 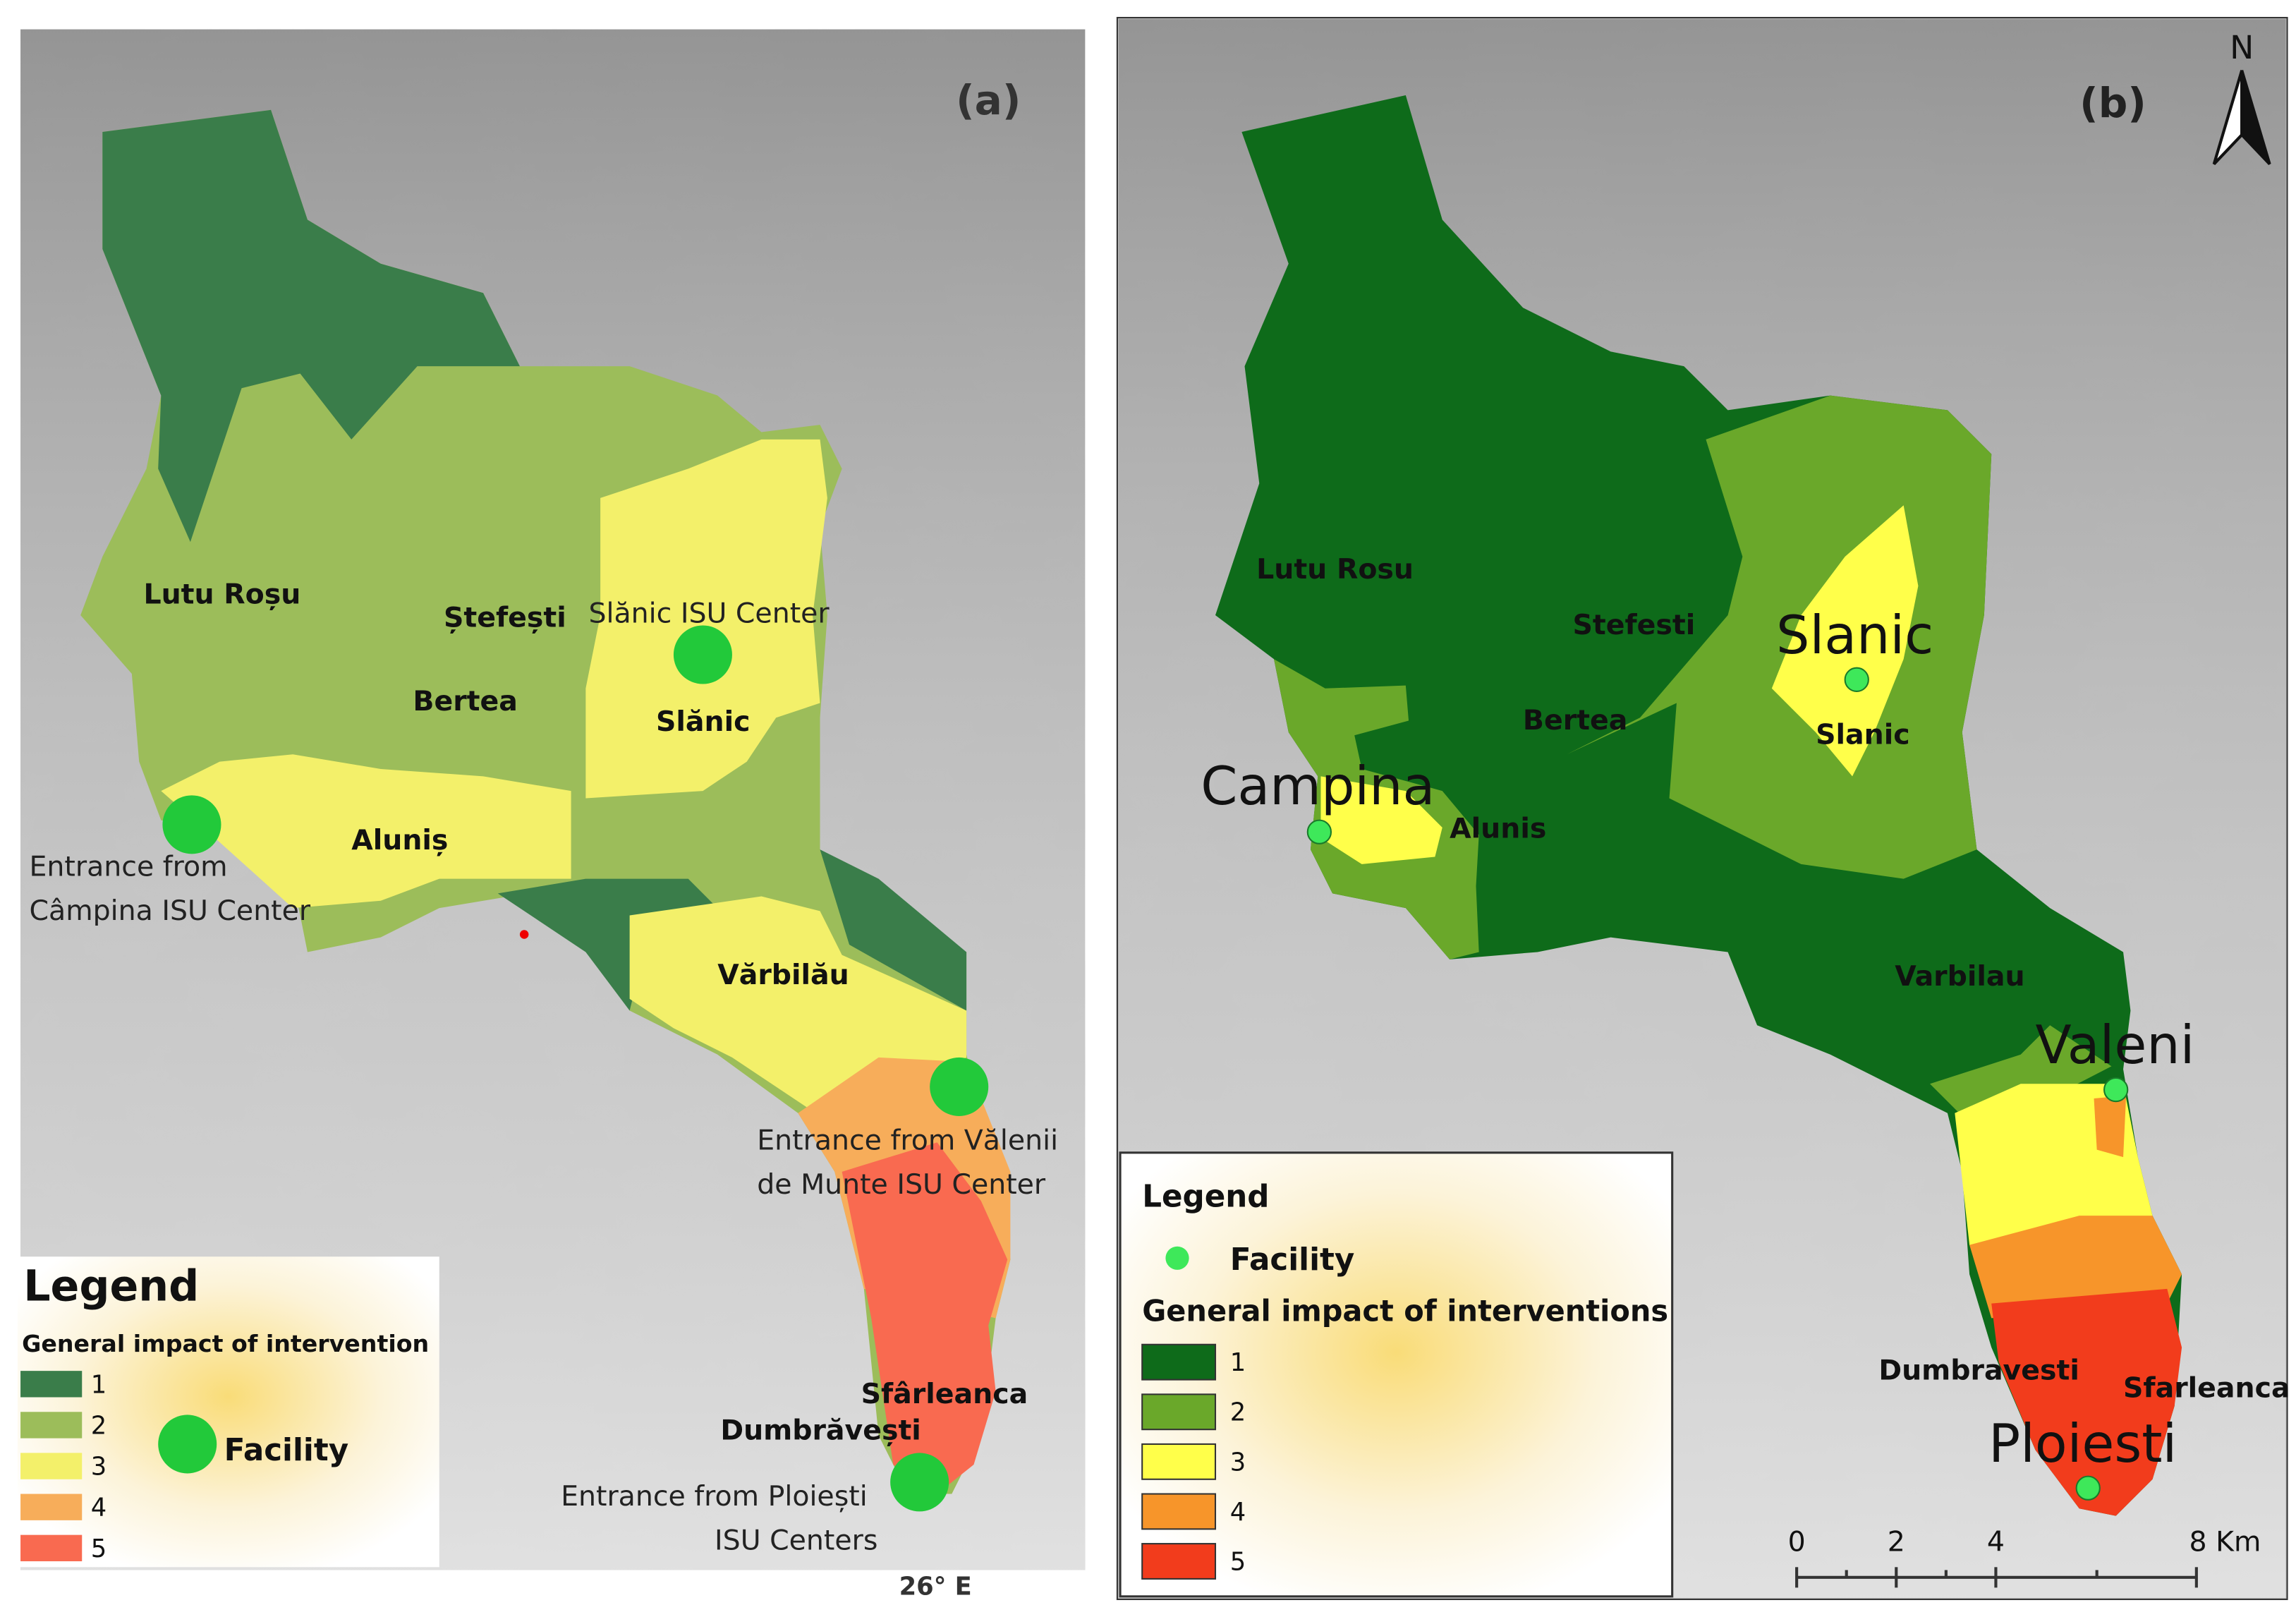 What do you see at coordinates (2242, 47) in the screenshot?
I see `north-label: N` at bounding box center [2242, 47].